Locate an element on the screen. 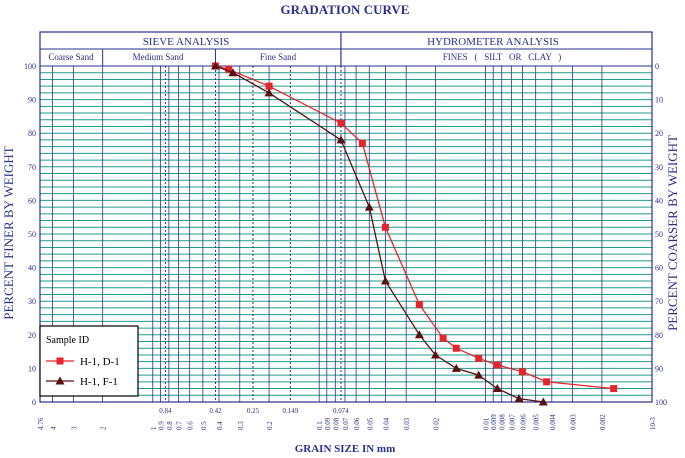 This screenshot has height=458, width=685. x-tick-label: 0.03 is located at coordinates (407, 423).